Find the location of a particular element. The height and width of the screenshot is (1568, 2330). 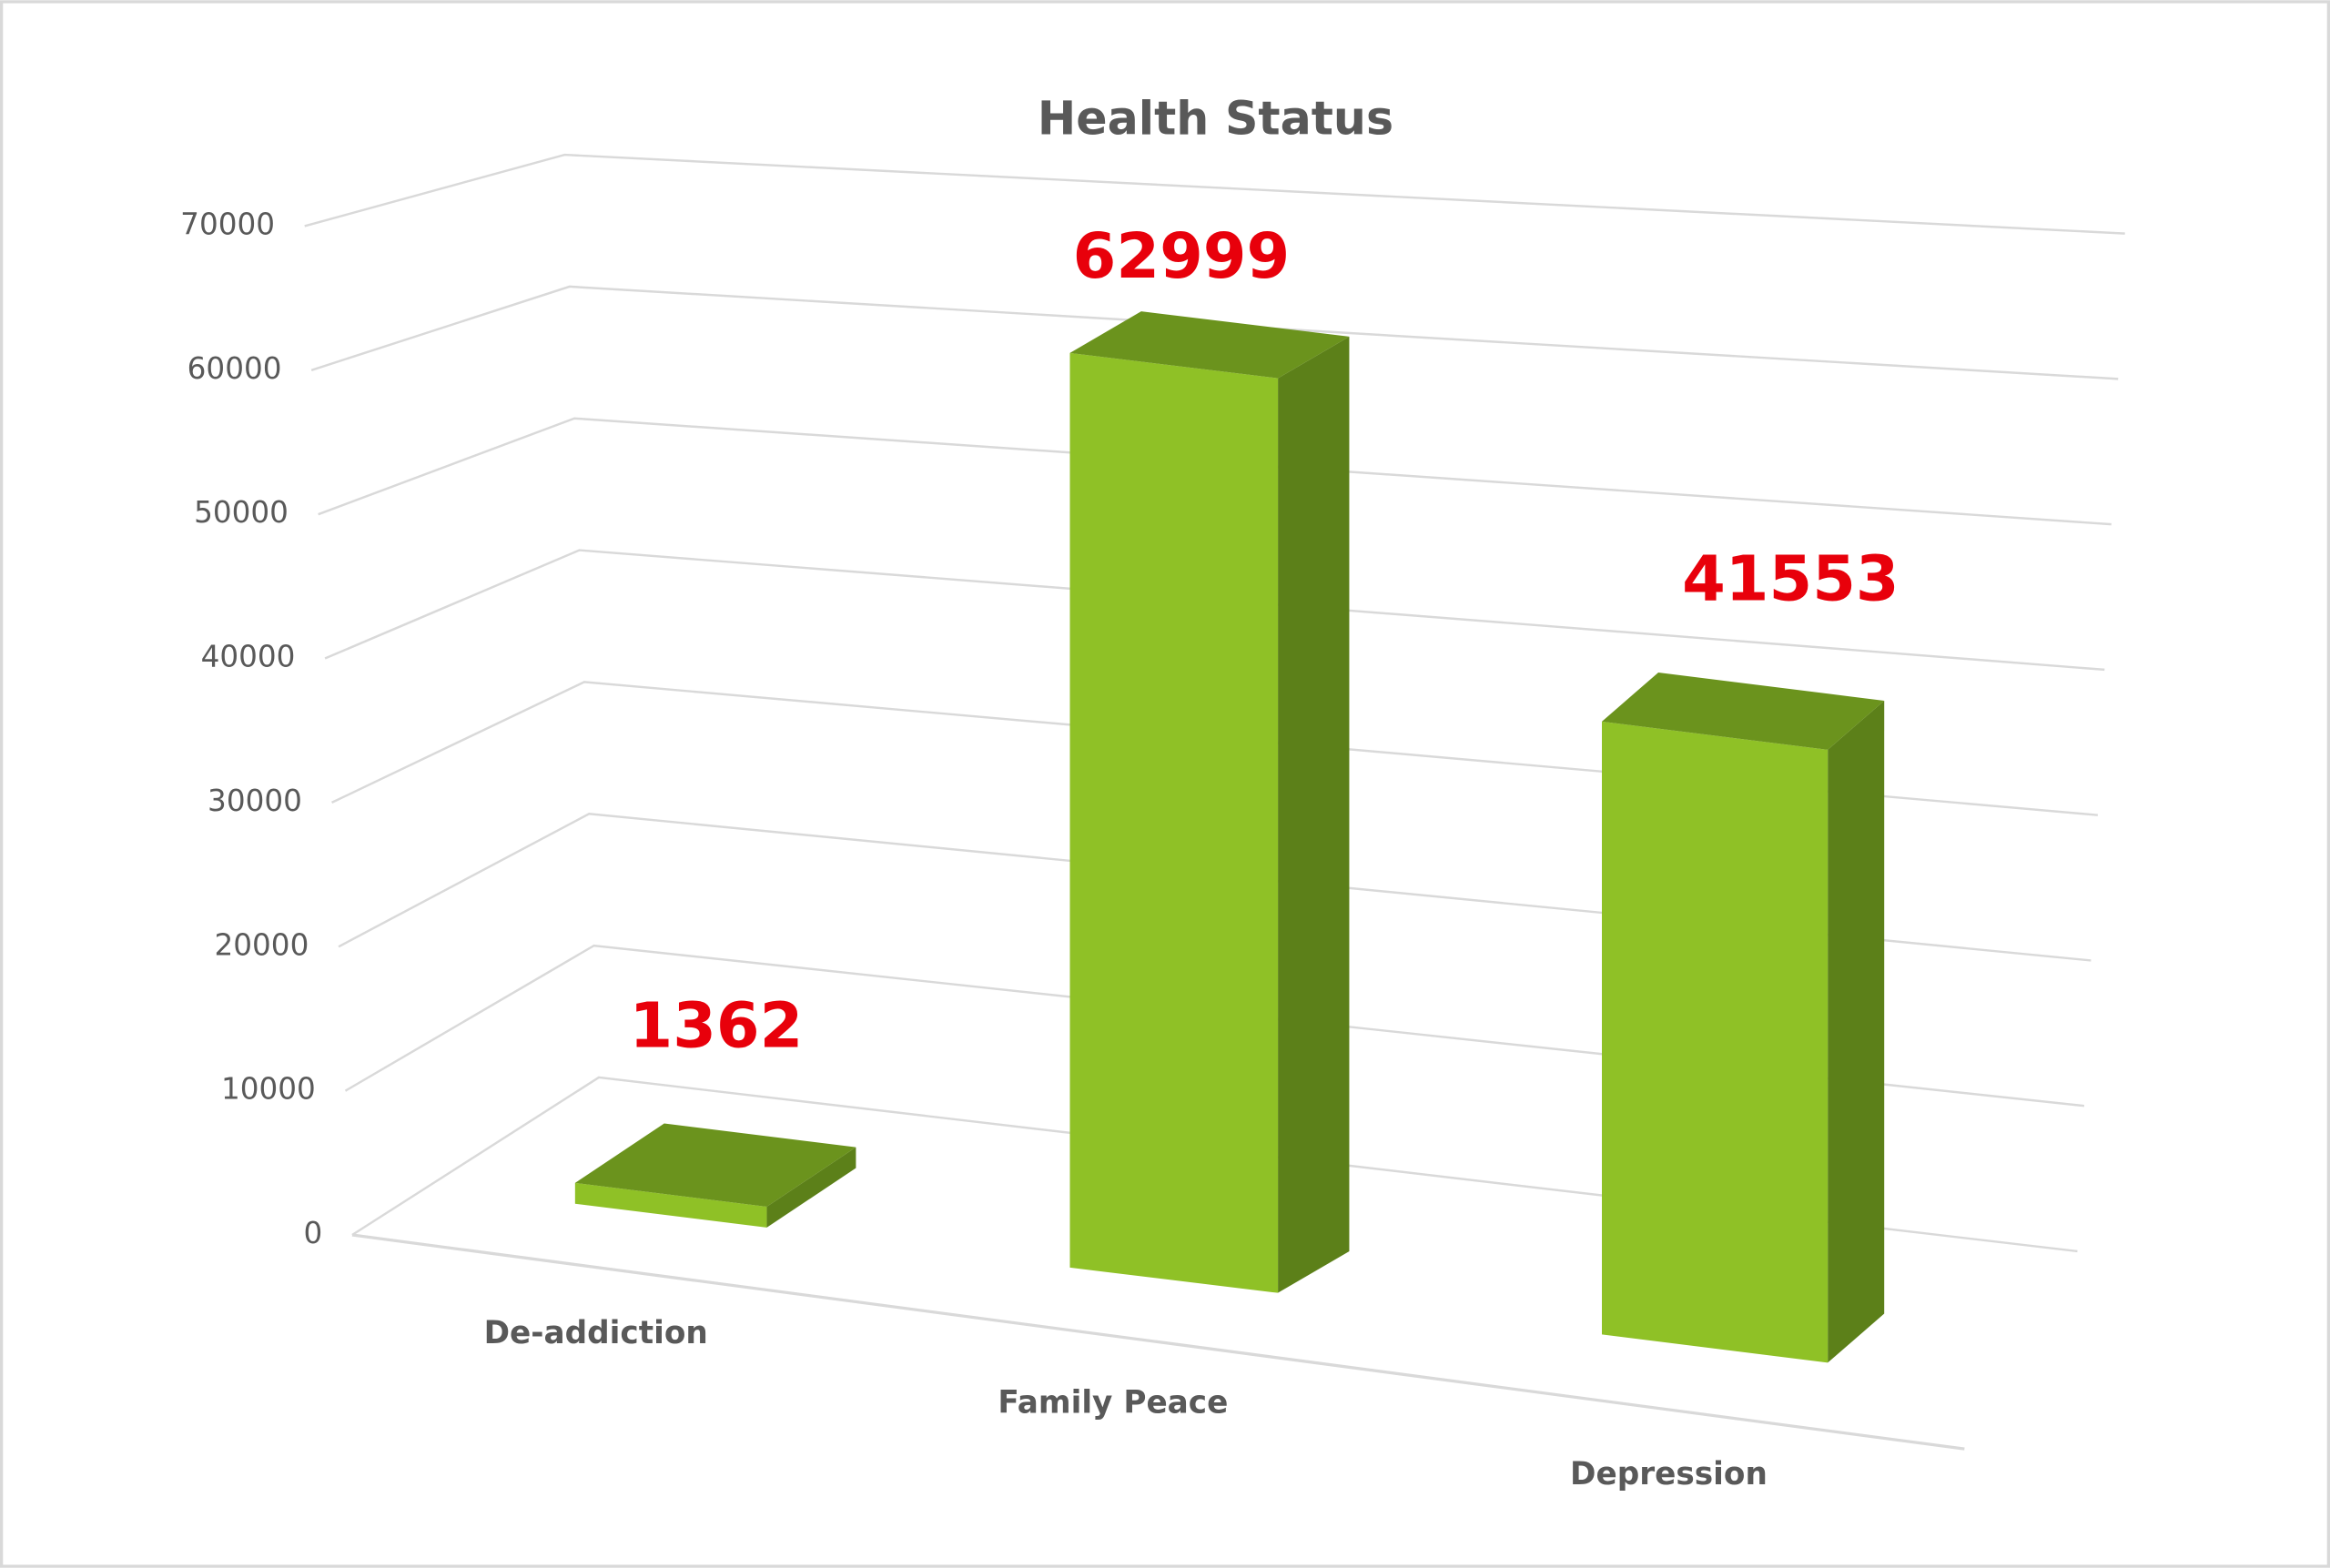

x-tick-label: Family Peace is located at coordinates (1113, 1403).